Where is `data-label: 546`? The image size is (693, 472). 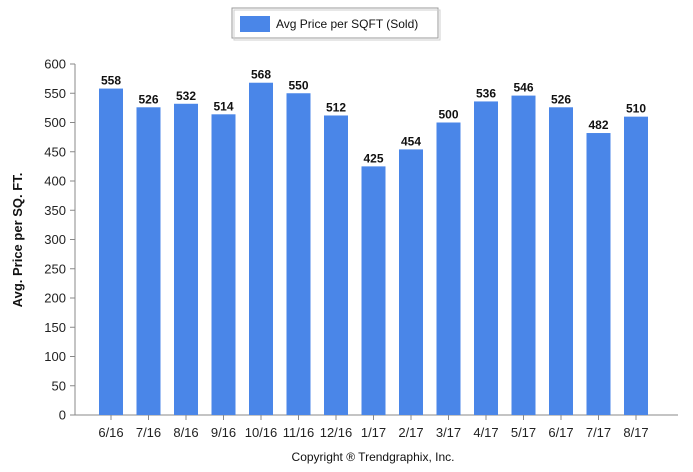
data-label: 546 is located at coordinates (523, 88).